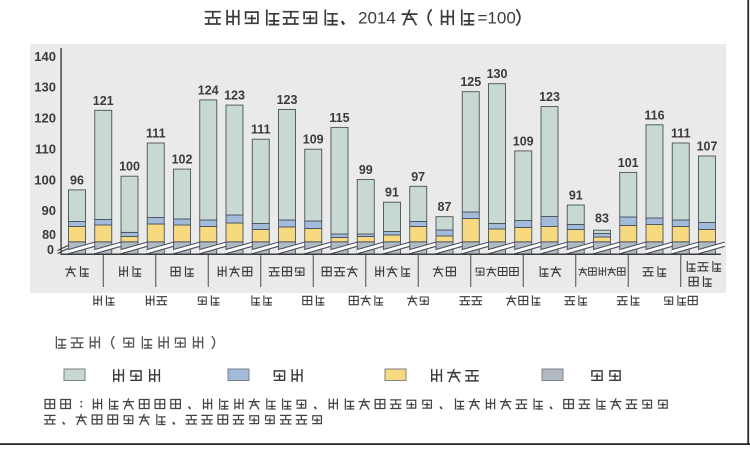 This screenshot has width=750, height=450. I want to click on svg-text: 121, so click(103, 101).